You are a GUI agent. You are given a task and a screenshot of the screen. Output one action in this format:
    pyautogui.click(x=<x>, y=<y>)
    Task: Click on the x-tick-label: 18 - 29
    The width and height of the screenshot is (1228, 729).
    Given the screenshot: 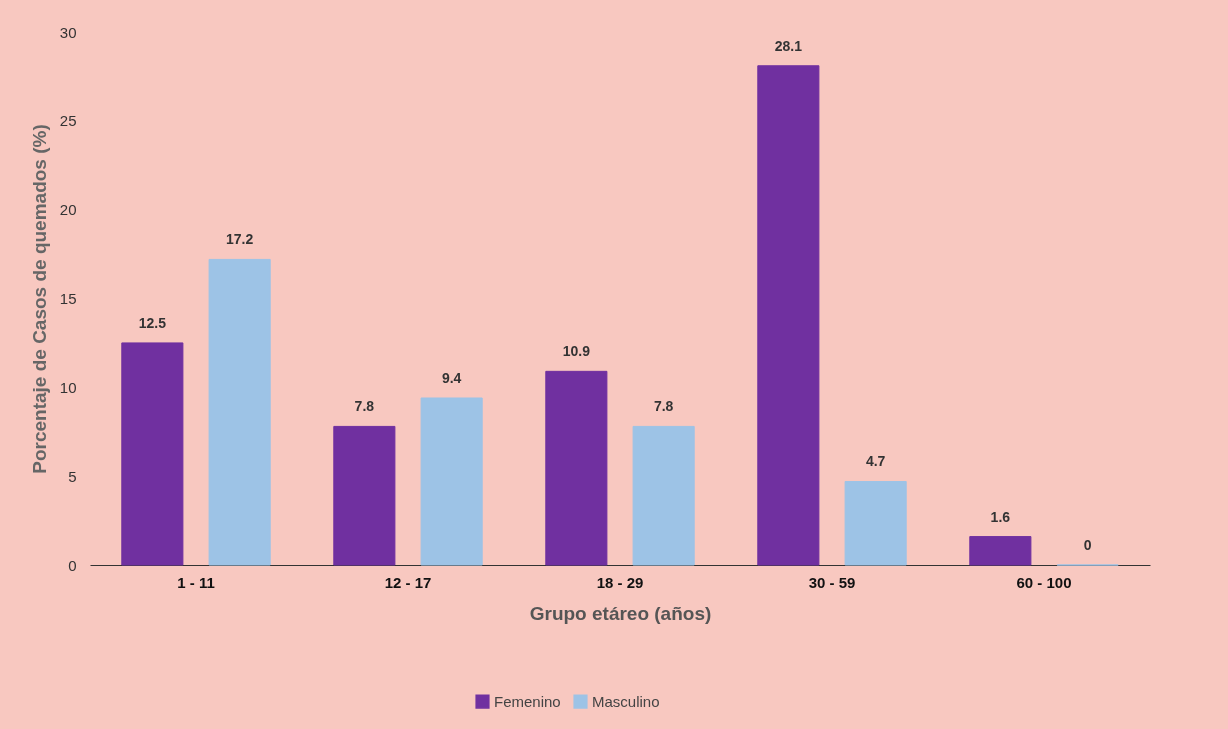 What is the action you would take?
    pyautogui.click(x=620, y=582)
    